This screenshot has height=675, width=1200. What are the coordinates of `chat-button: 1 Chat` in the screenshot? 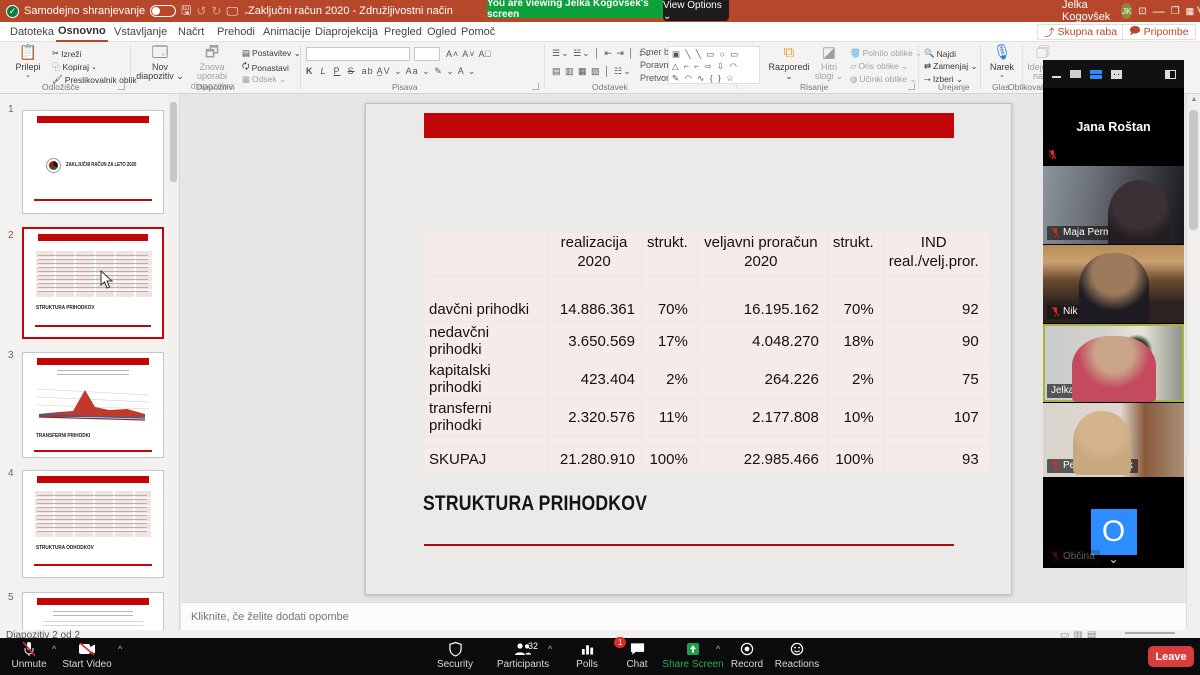 It's located at (637, 653).